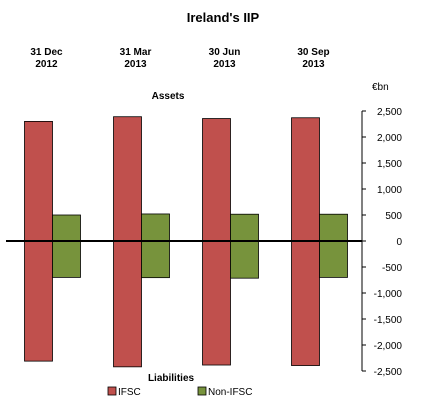  I want to click on section-label-assets: Assets, so click(168, 96).